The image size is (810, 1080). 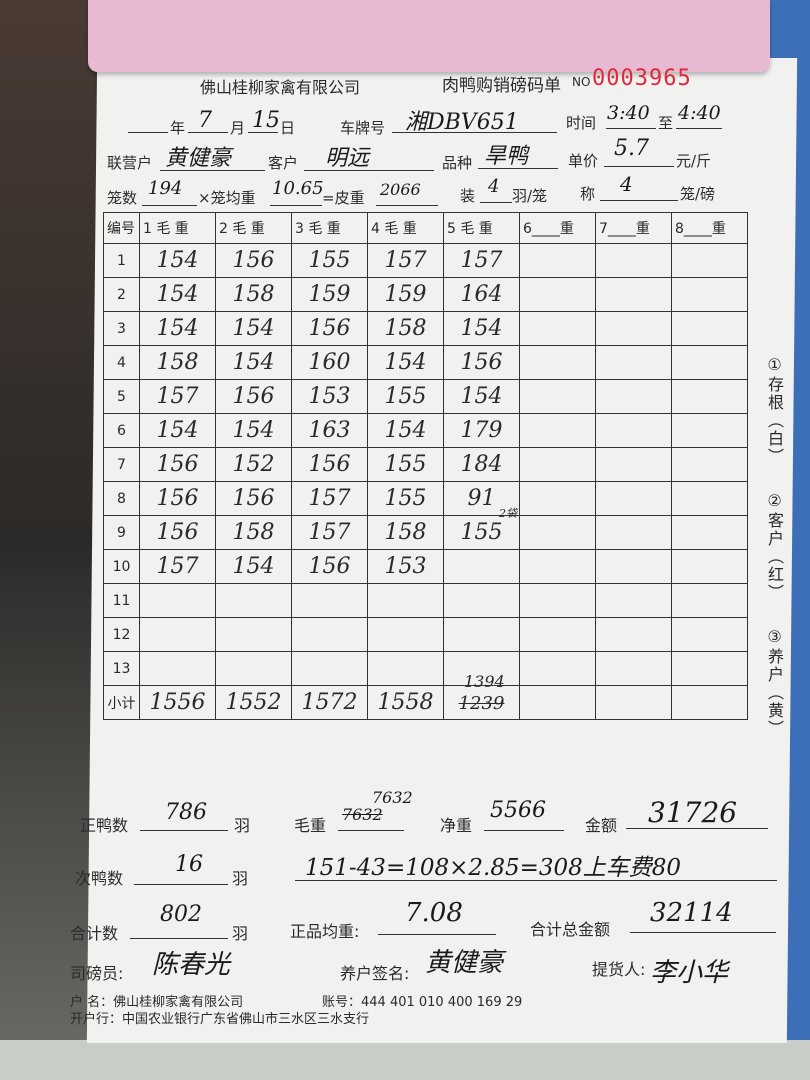 What do you see at coordinates (325, 931) in the screenshot?
I see `avg-weight-label: 正品均重:` at bounding box center [325, 931].